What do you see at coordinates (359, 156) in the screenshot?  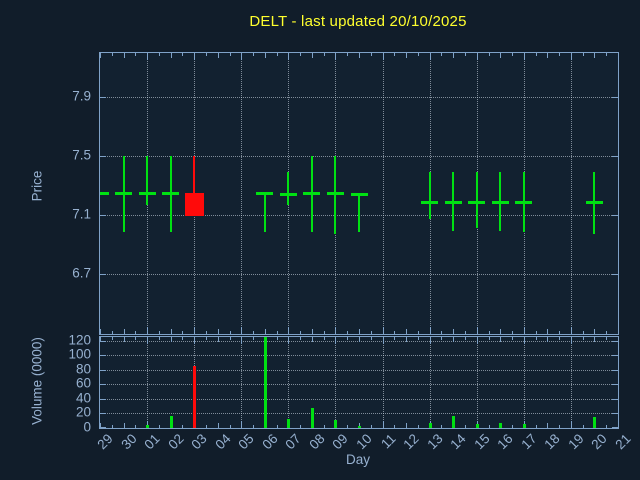 I see `price-gridline` at bounding box center [359, 156].